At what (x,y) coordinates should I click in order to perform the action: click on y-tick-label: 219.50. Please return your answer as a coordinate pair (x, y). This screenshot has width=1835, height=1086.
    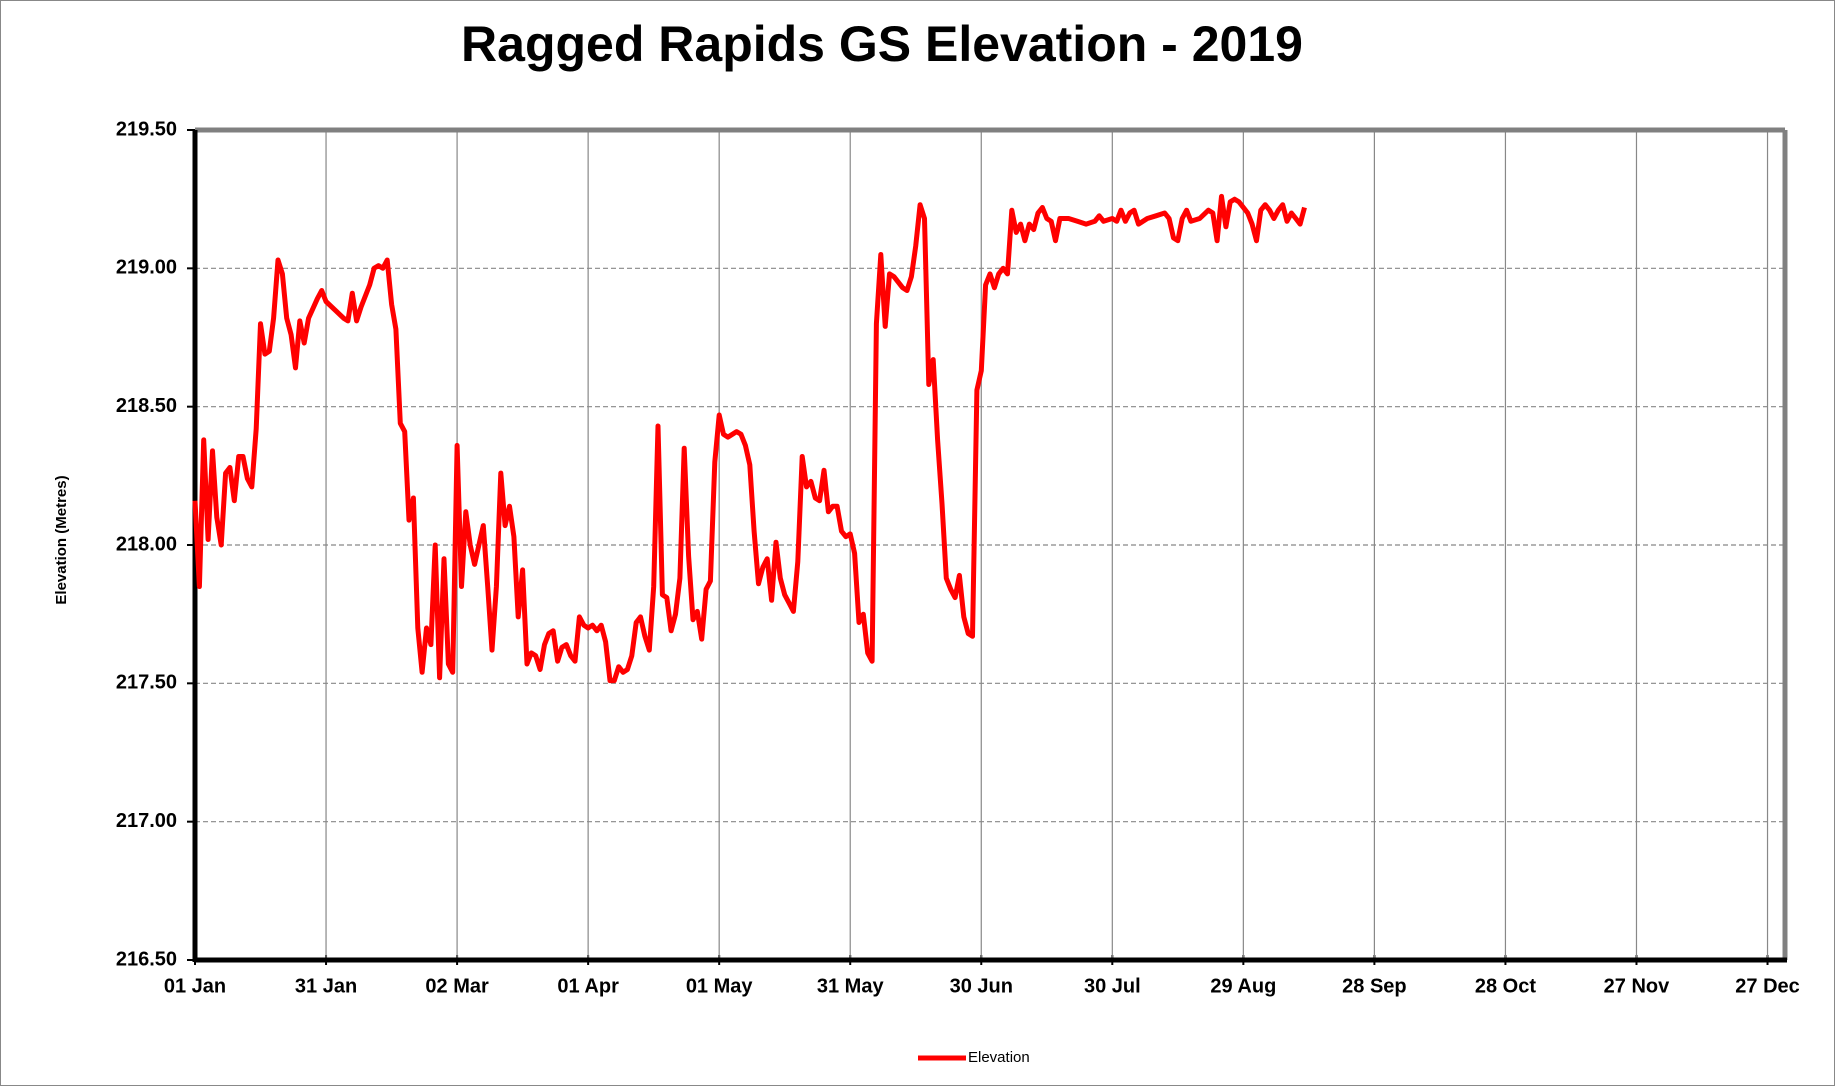
    Looking at the image, I should click on (146, 129).